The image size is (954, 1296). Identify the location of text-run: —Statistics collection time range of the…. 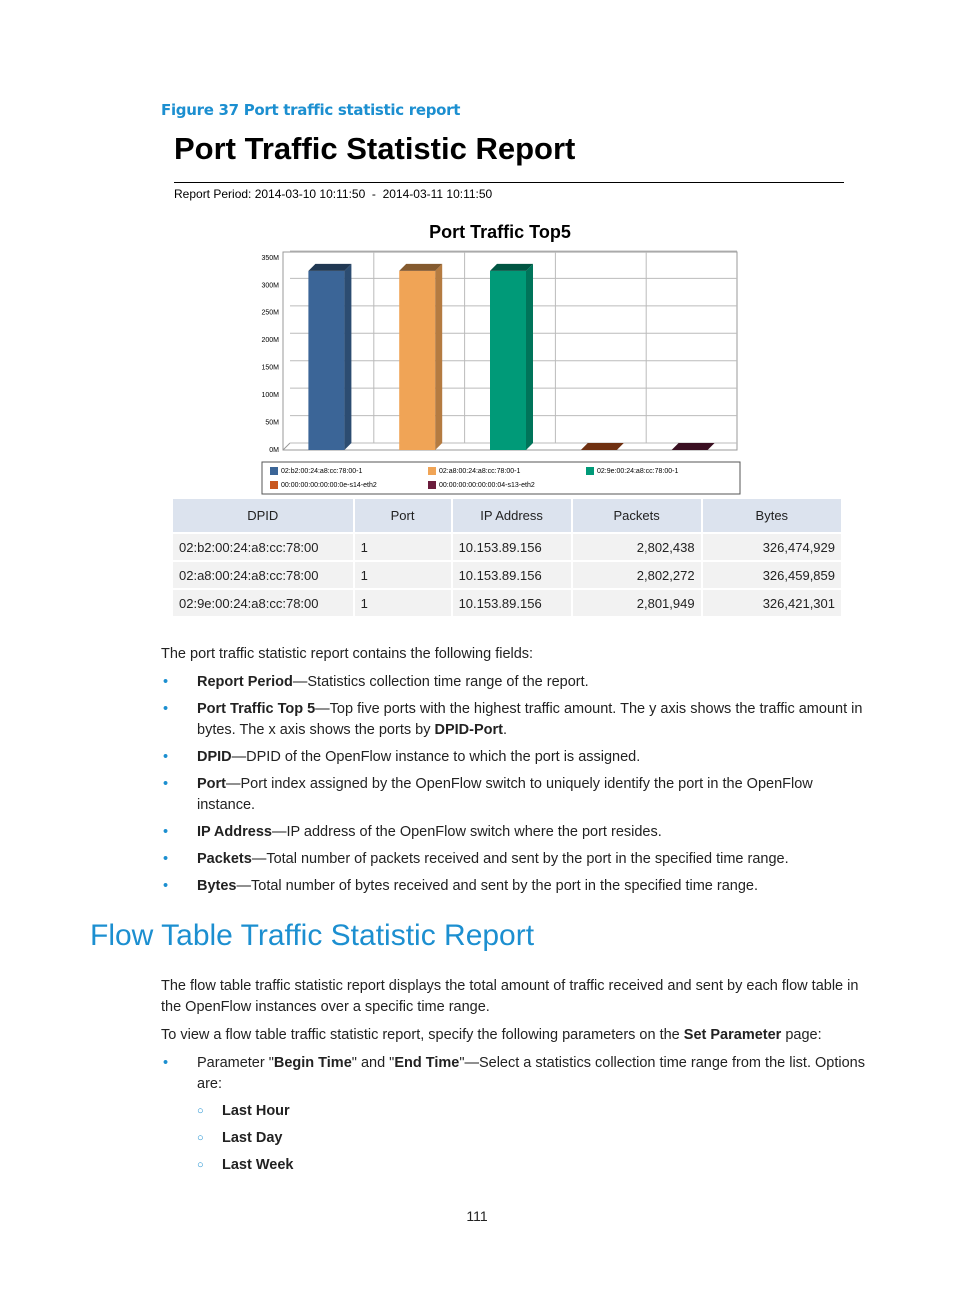
(440, 682).